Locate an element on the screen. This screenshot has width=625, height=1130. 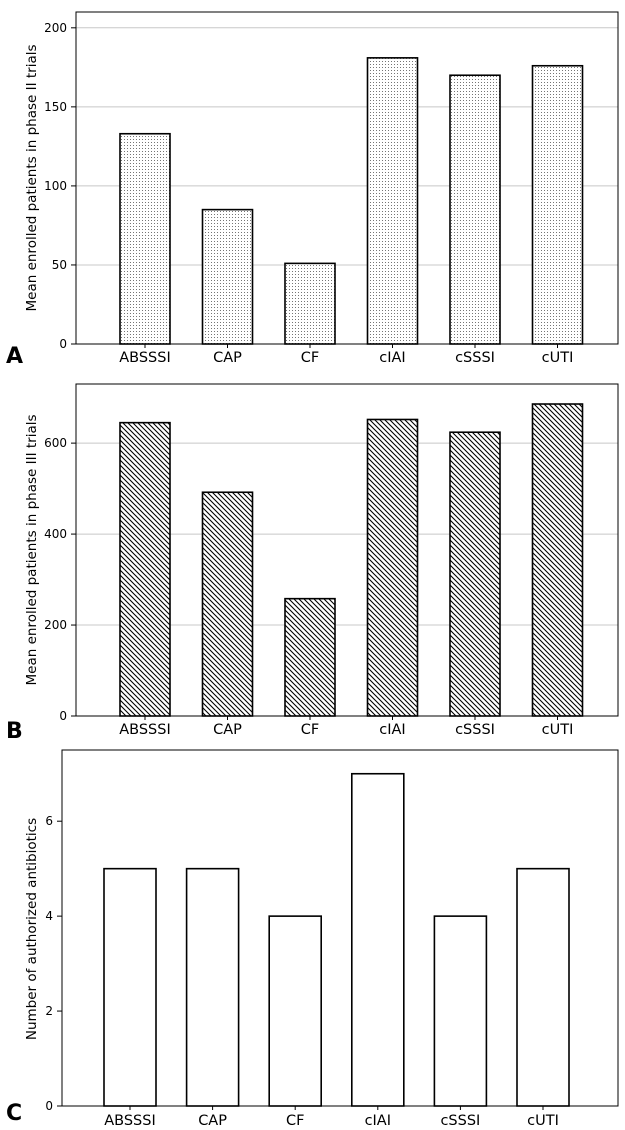
panel-a-bar-cuti is located at coordinates (557, 204).